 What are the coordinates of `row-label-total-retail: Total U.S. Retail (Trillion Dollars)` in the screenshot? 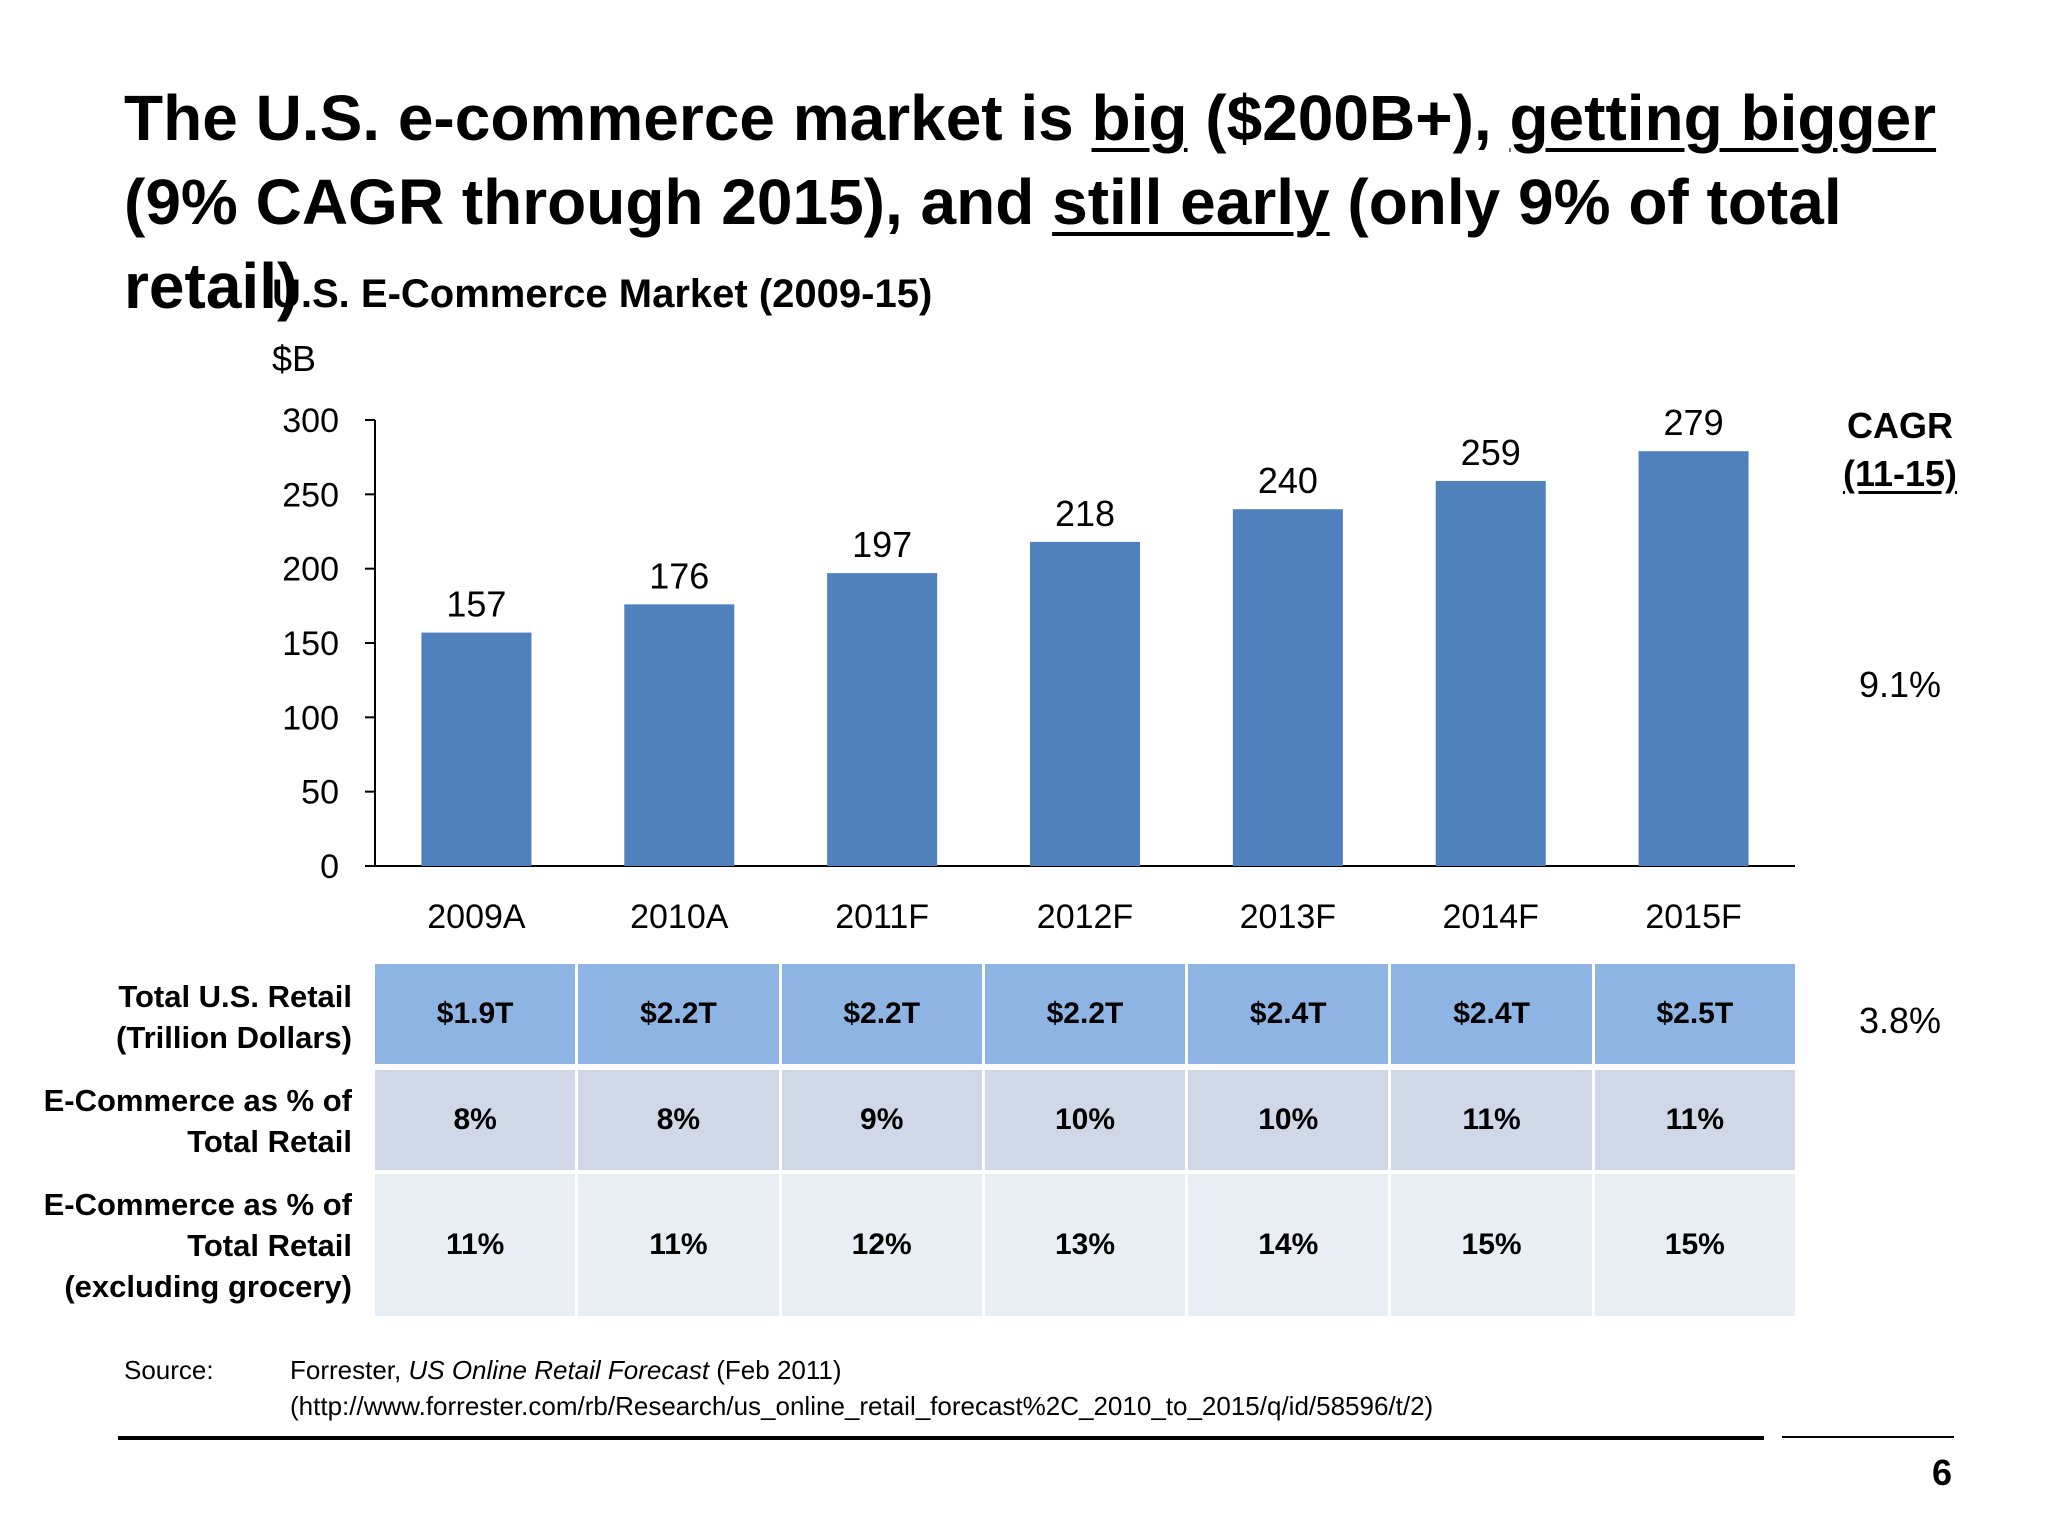 It's located at (186, 1017).